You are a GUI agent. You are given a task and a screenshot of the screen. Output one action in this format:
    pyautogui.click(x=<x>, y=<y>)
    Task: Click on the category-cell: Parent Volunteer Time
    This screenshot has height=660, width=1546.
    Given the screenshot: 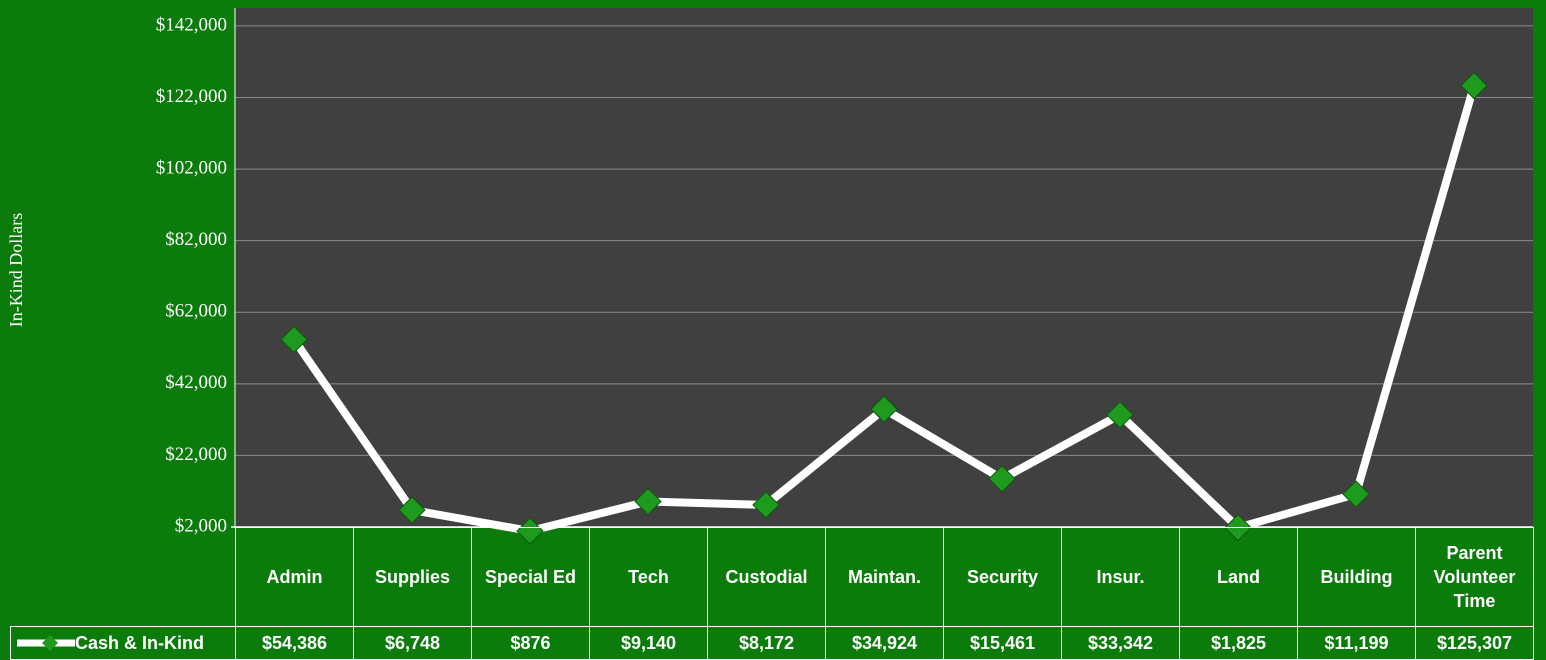 What is the action you would take?
    pyautogui.click(x=1474, y=577)
    